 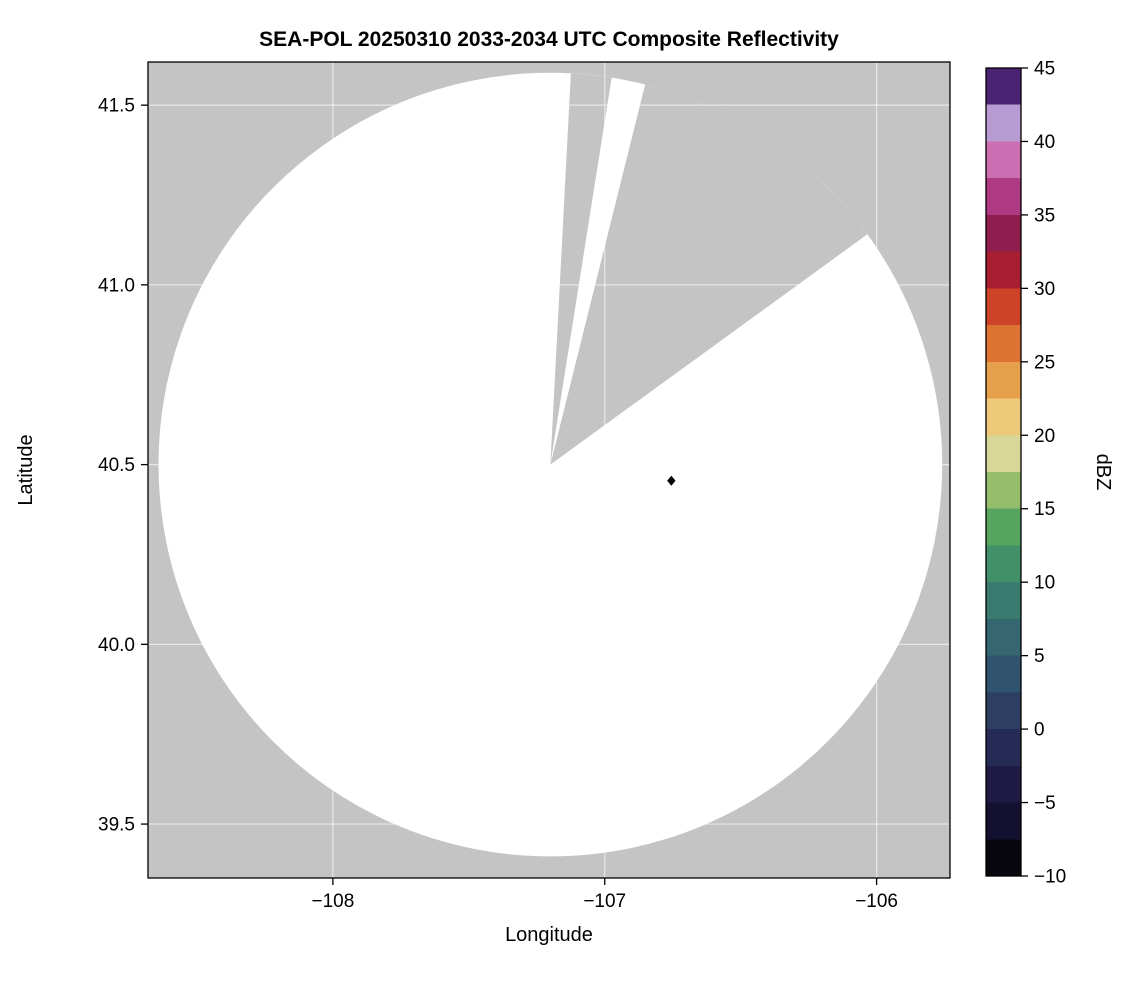 I want to click on x-tick-label: −106, so click(x=876, y=901).